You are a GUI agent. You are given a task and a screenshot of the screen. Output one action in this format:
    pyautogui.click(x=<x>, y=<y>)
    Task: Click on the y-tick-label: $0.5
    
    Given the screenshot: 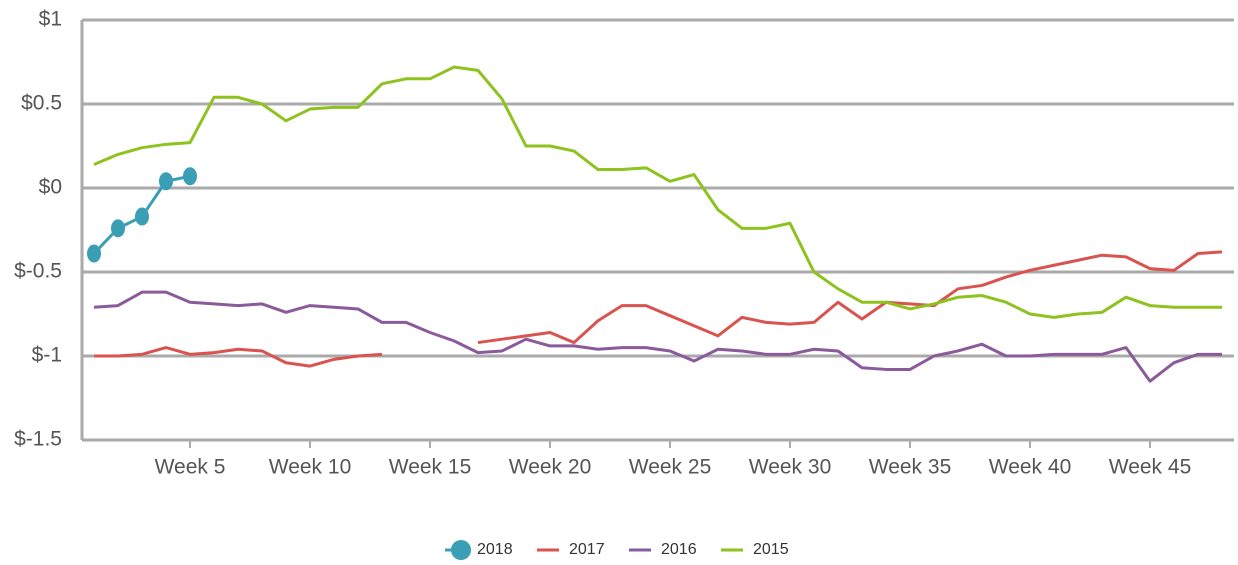 What is the action you would take?
    pyautogui.click(x=41, y=103)
    